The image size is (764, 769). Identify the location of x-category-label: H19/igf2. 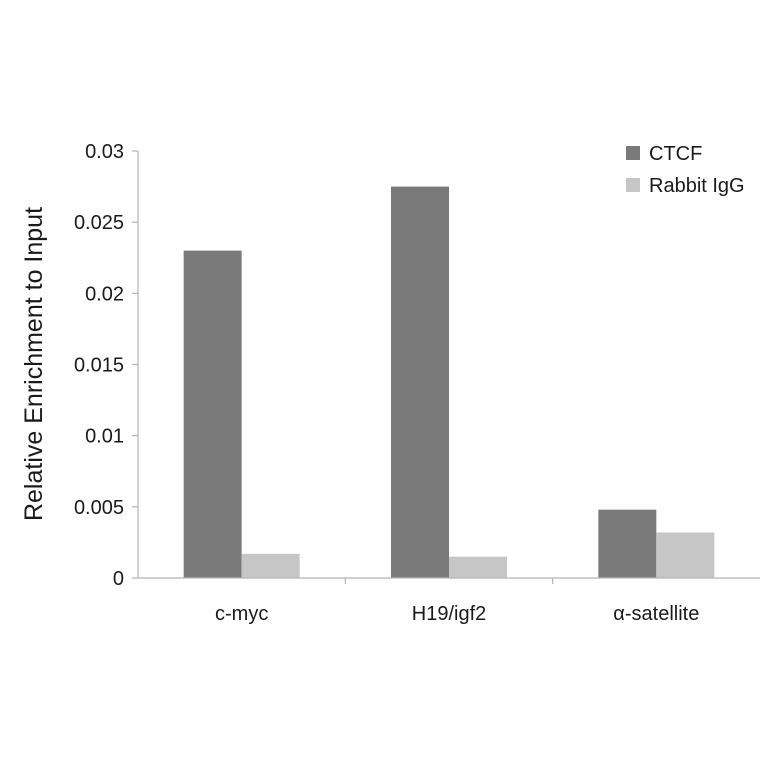
(449, 614).